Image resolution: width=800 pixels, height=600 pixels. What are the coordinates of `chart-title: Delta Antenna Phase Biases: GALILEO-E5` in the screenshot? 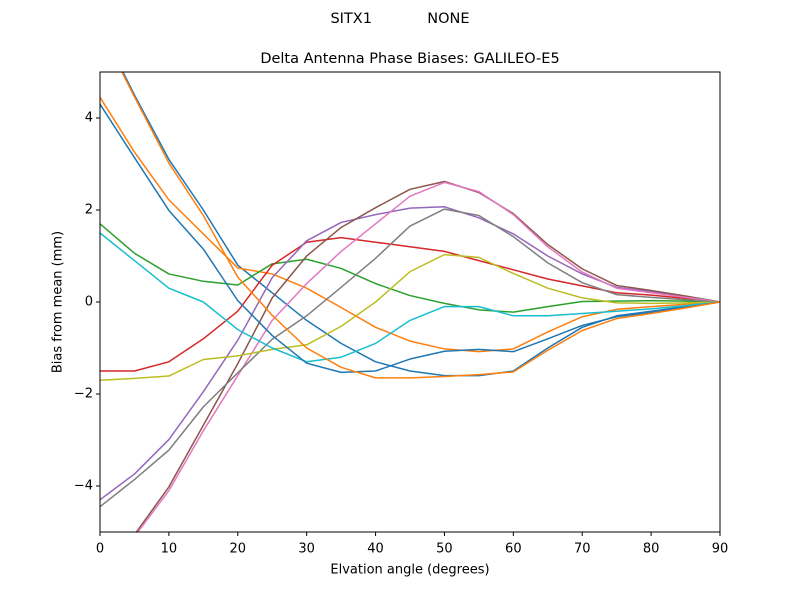 It's located at (409, 59).